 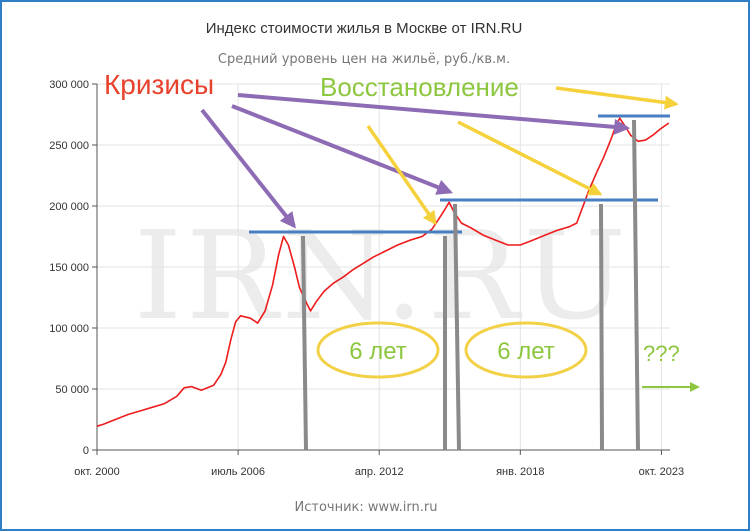 I want to click on recovery-label: Восстановление, so click(x=419, y=87).